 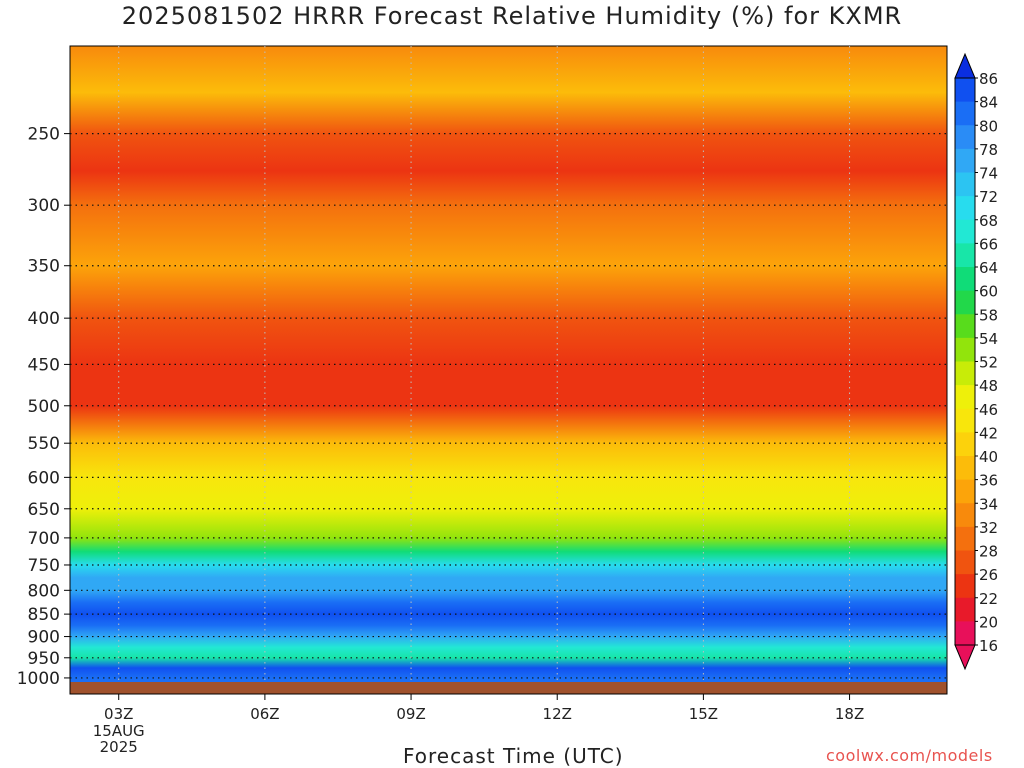 What do you see at coordinates (44, 206) in the screenshot?
I see `y-tick-label: 300` at bounding box center [44, 206].